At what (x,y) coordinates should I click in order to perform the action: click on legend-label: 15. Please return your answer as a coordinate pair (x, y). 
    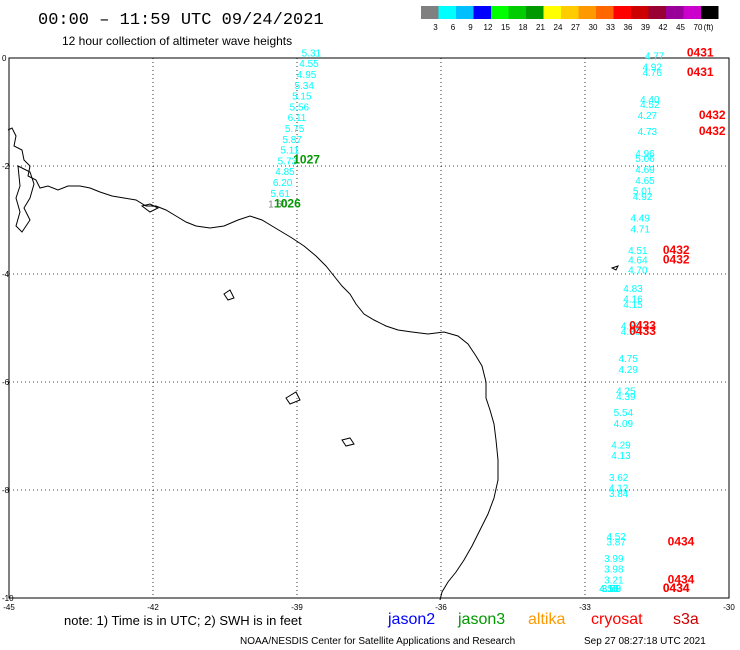
    Looking at the image, I should click on (505, 27).